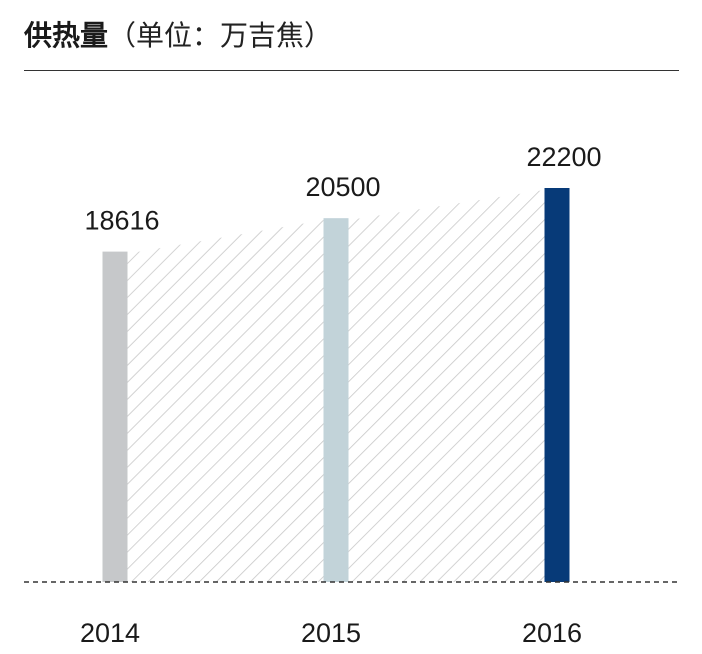  Describe the element at coordinates (563, 157) in the screenshot. I see `value-label-2016: 22200` at that location.